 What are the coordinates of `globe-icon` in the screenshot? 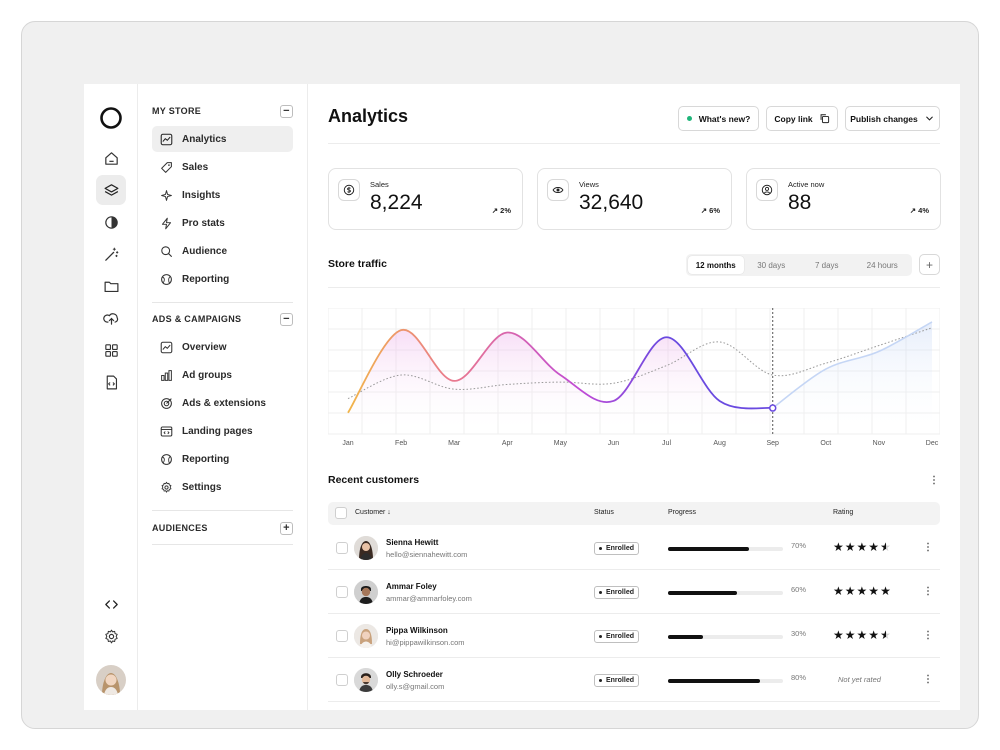 It's located at (166, 279).